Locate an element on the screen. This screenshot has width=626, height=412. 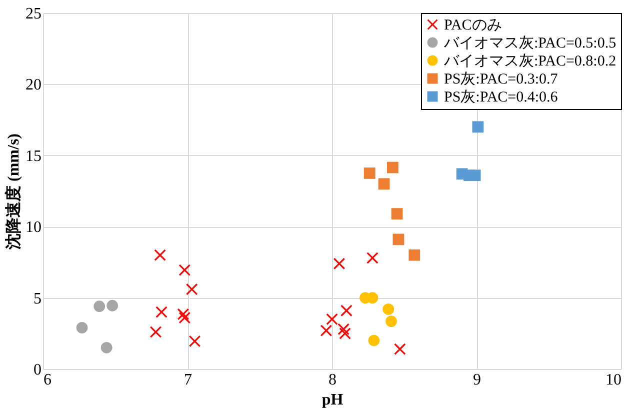
x-axis-title: pH is located at coordinates (333, 400).